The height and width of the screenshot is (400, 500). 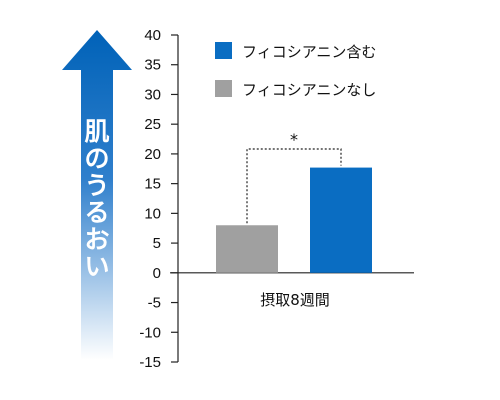 What do you see at coordinates (152, 65) in the screenshot?
I see `y-tick-label: 35` at bounding box center [152, 65].